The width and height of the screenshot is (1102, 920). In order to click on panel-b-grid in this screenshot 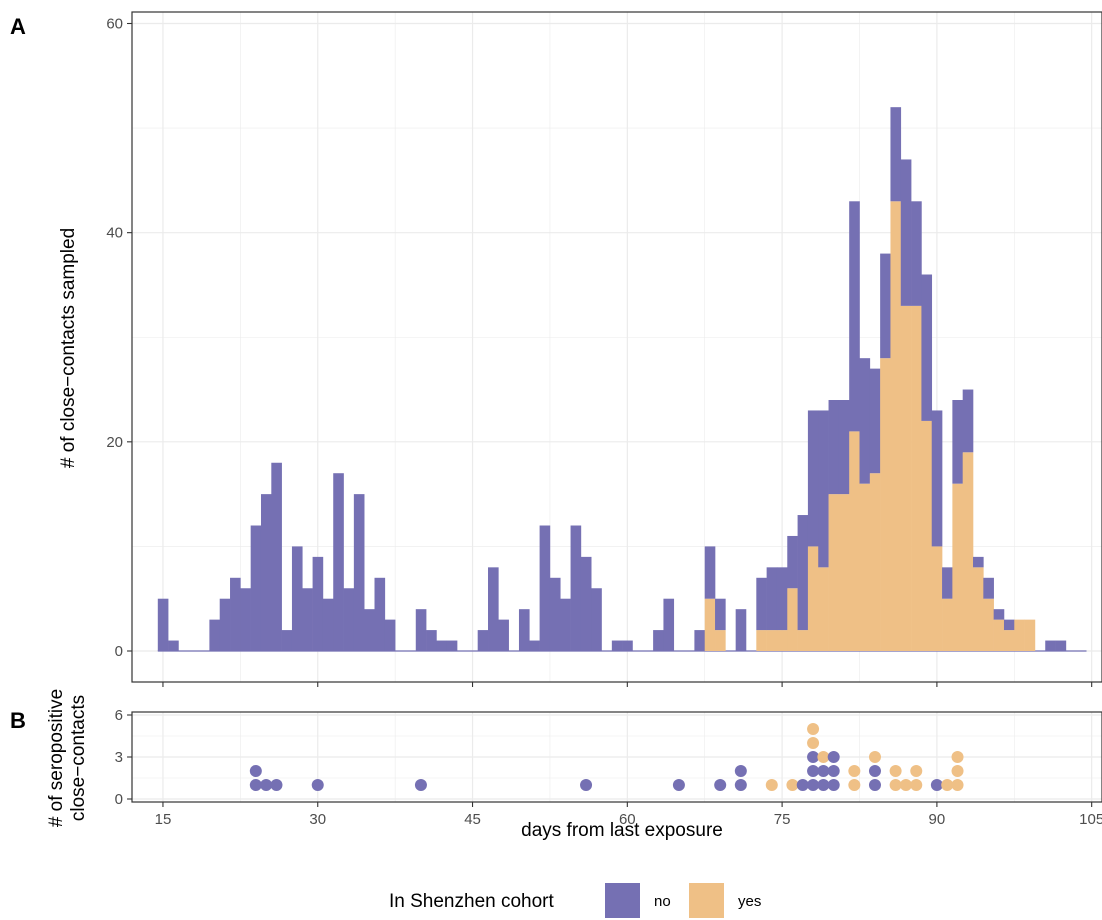, I will do `click(617, 757)`.